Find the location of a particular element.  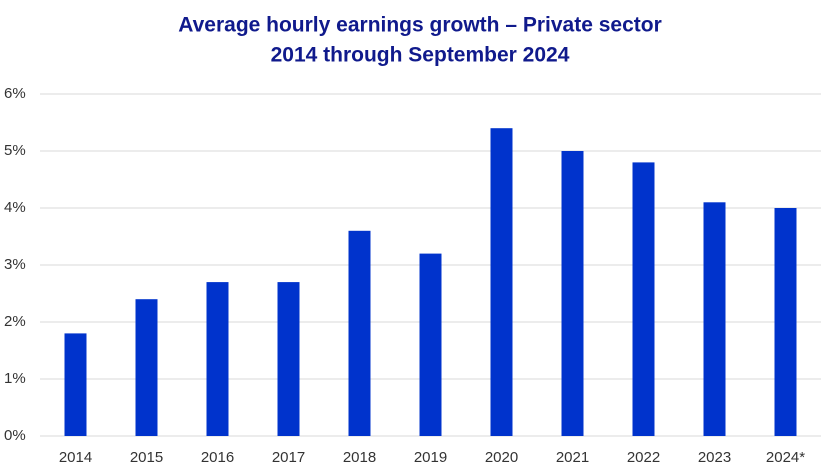

x-tick-label: 2023 is located at coordinates (714, 457).